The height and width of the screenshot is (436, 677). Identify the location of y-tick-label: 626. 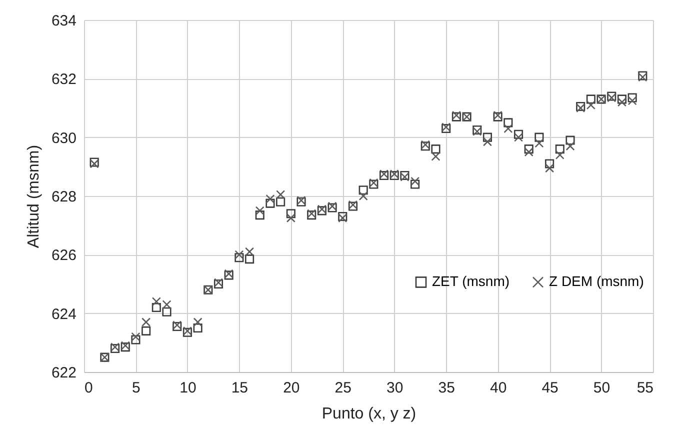
(63, 255).